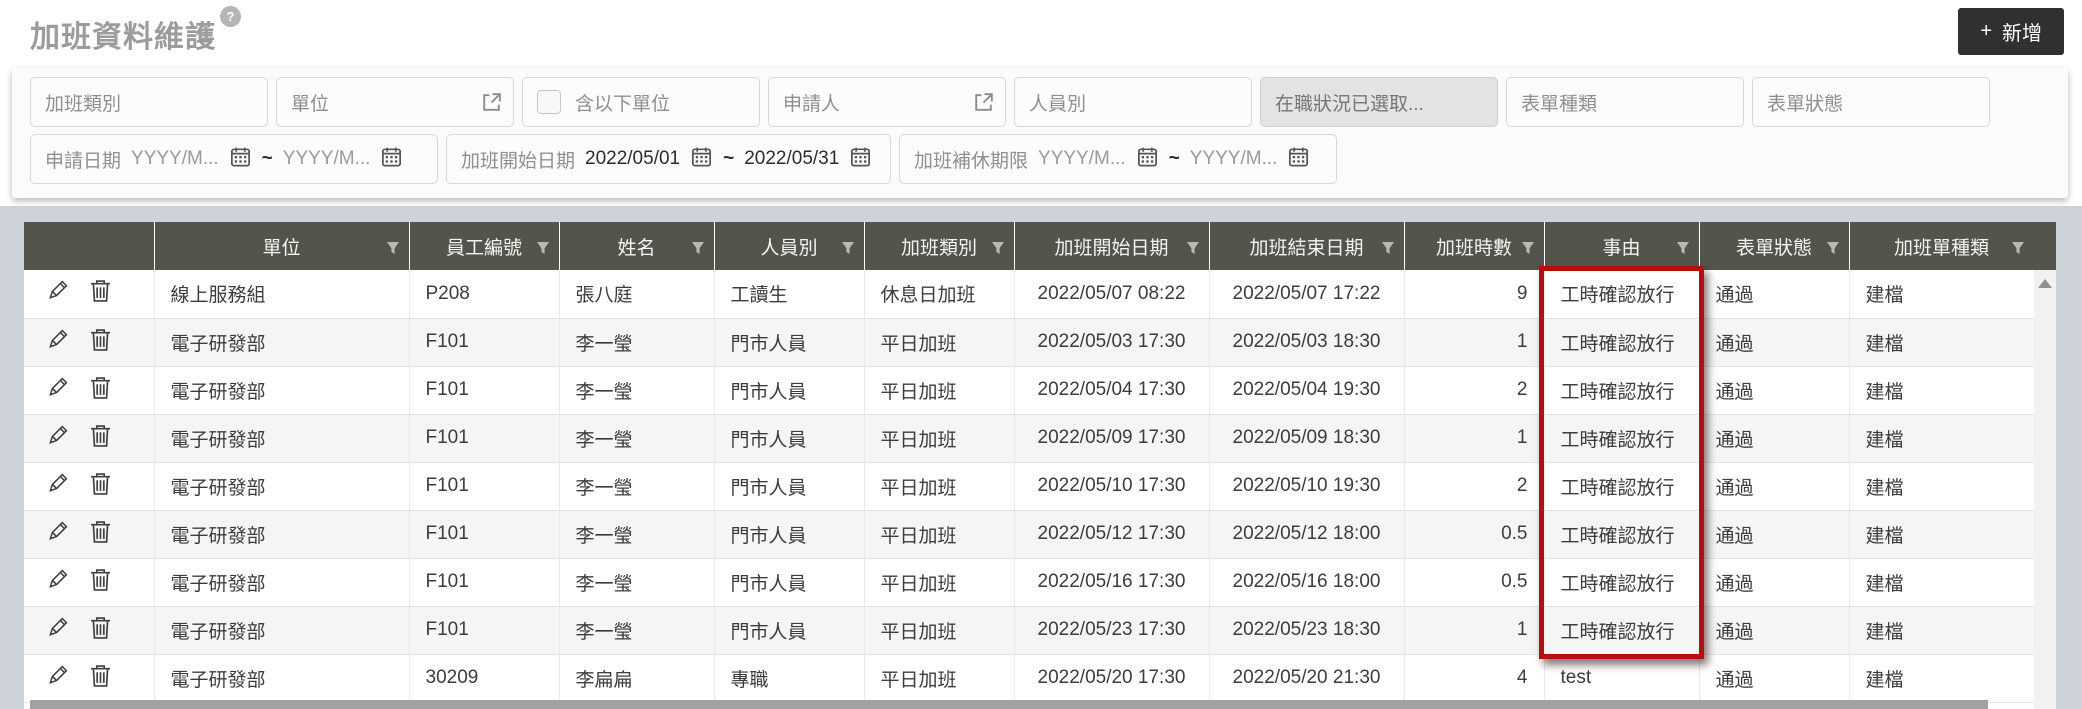  Describe the element at coordinates (1009, 704) in the screenshot. I see `horizontal-scrollbar` at that location.